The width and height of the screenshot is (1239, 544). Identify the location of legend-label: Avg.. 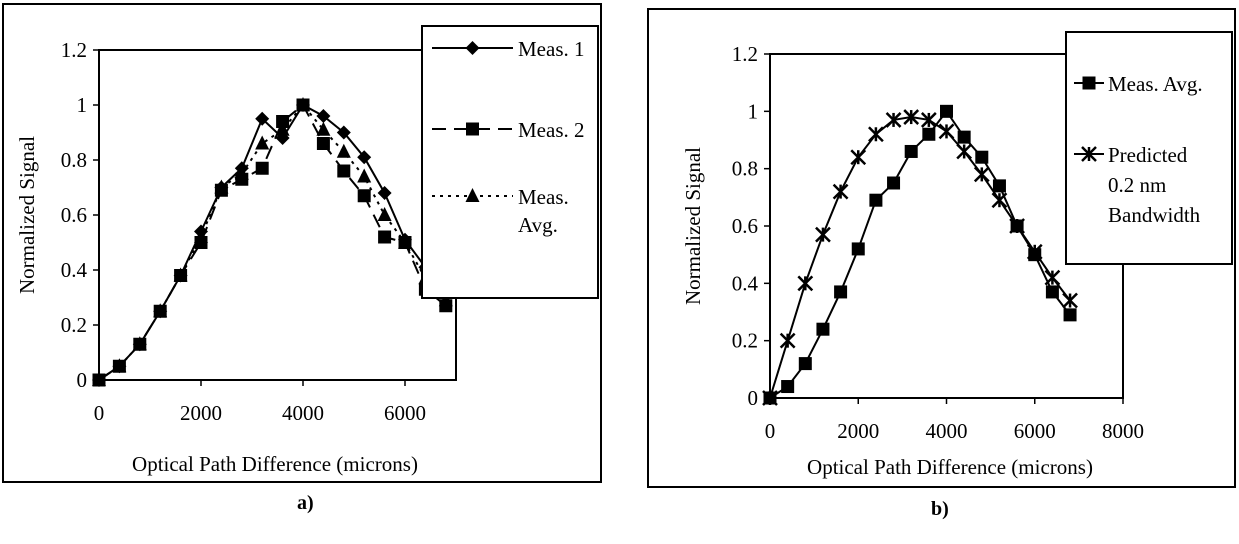
(538, 225).